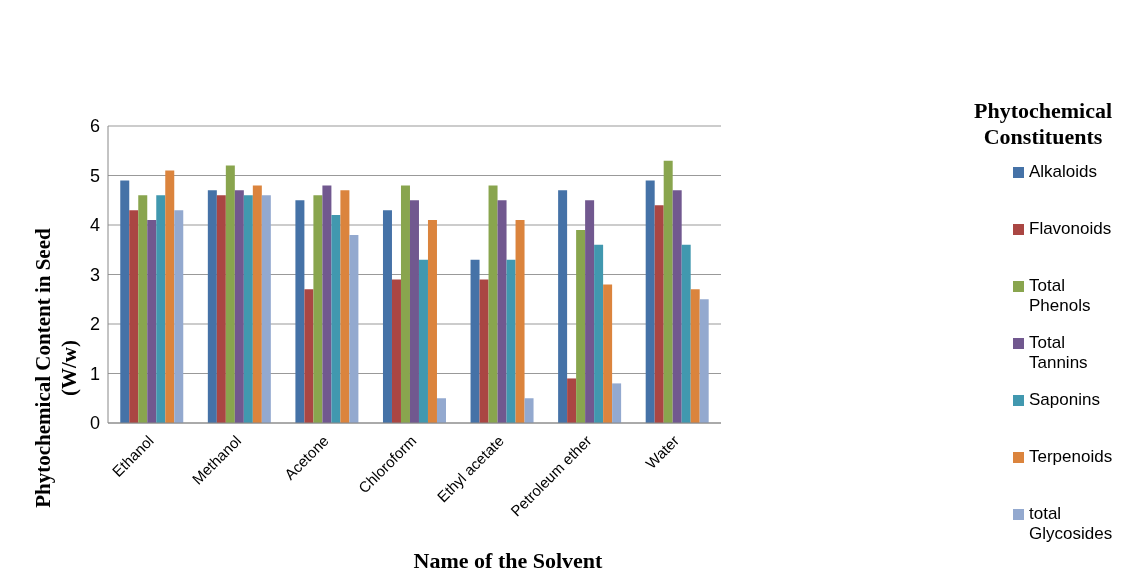  Describe the element at coordinates (94, 126) in the screenshot. I see `y-tick-label: 6` at that location.